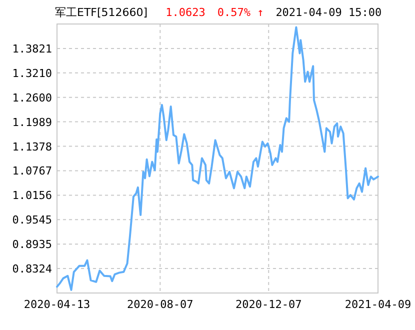  I want to click on y-tick-label: 1.3821, so click(32, 49).